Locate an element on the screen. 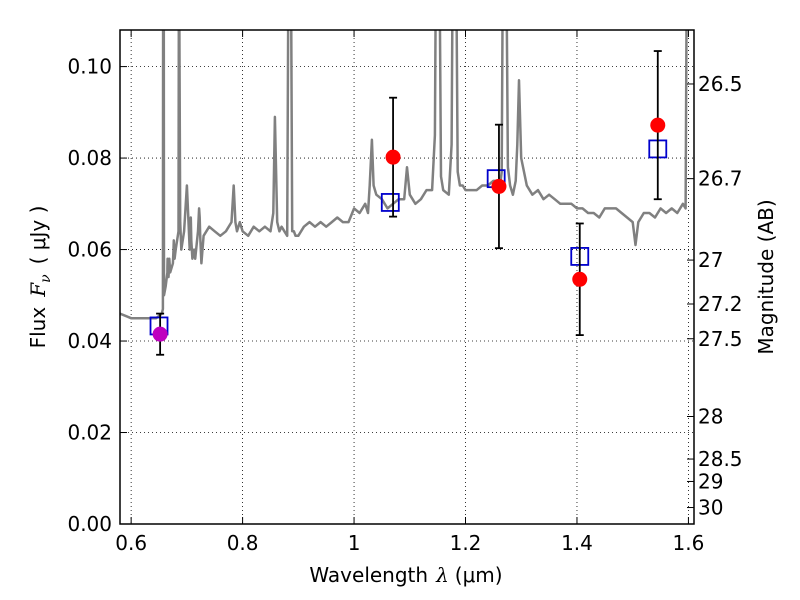  x-tick-label: 1.4 is located at coordinates (577, 543).